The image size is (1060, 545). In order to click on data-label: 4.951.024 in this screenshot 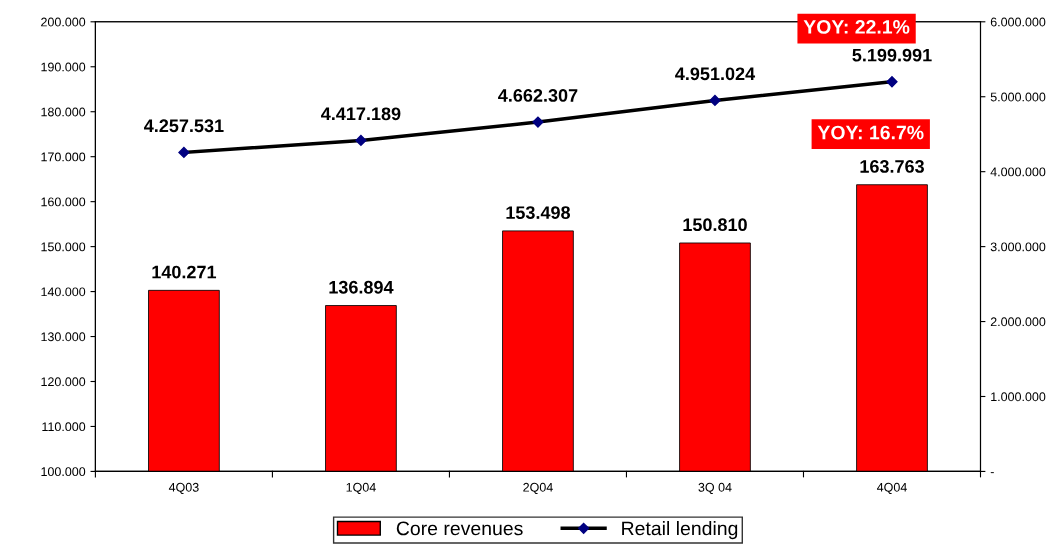, I will do `click(715, 74)`.